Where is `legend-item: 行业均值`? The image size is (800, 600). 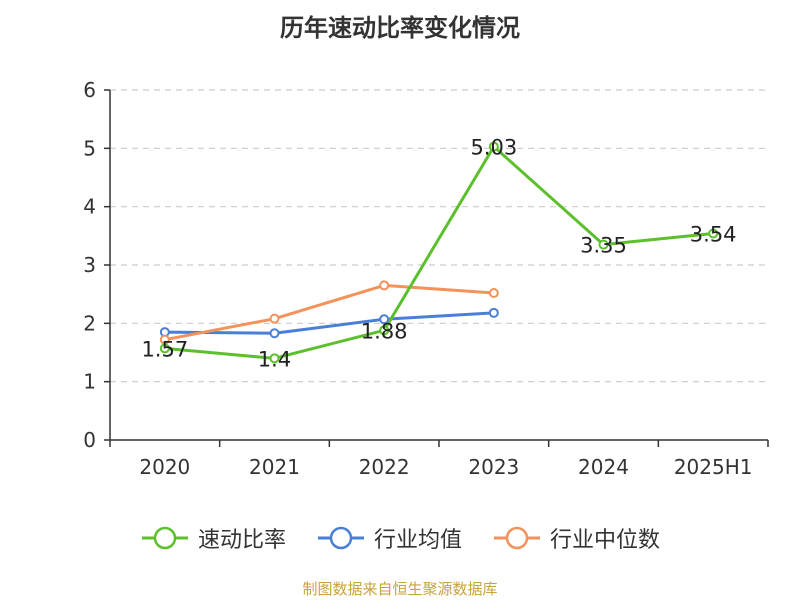
legend-item: 行业均值 is located at coordinates (389, 538).